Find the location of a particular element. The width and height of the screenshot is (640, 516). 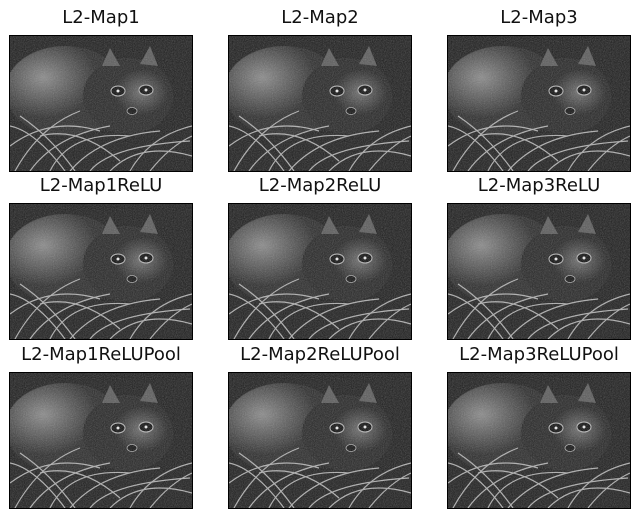

panel-title: L2-Map2ReLUPool is located at coordinates (320, 354).